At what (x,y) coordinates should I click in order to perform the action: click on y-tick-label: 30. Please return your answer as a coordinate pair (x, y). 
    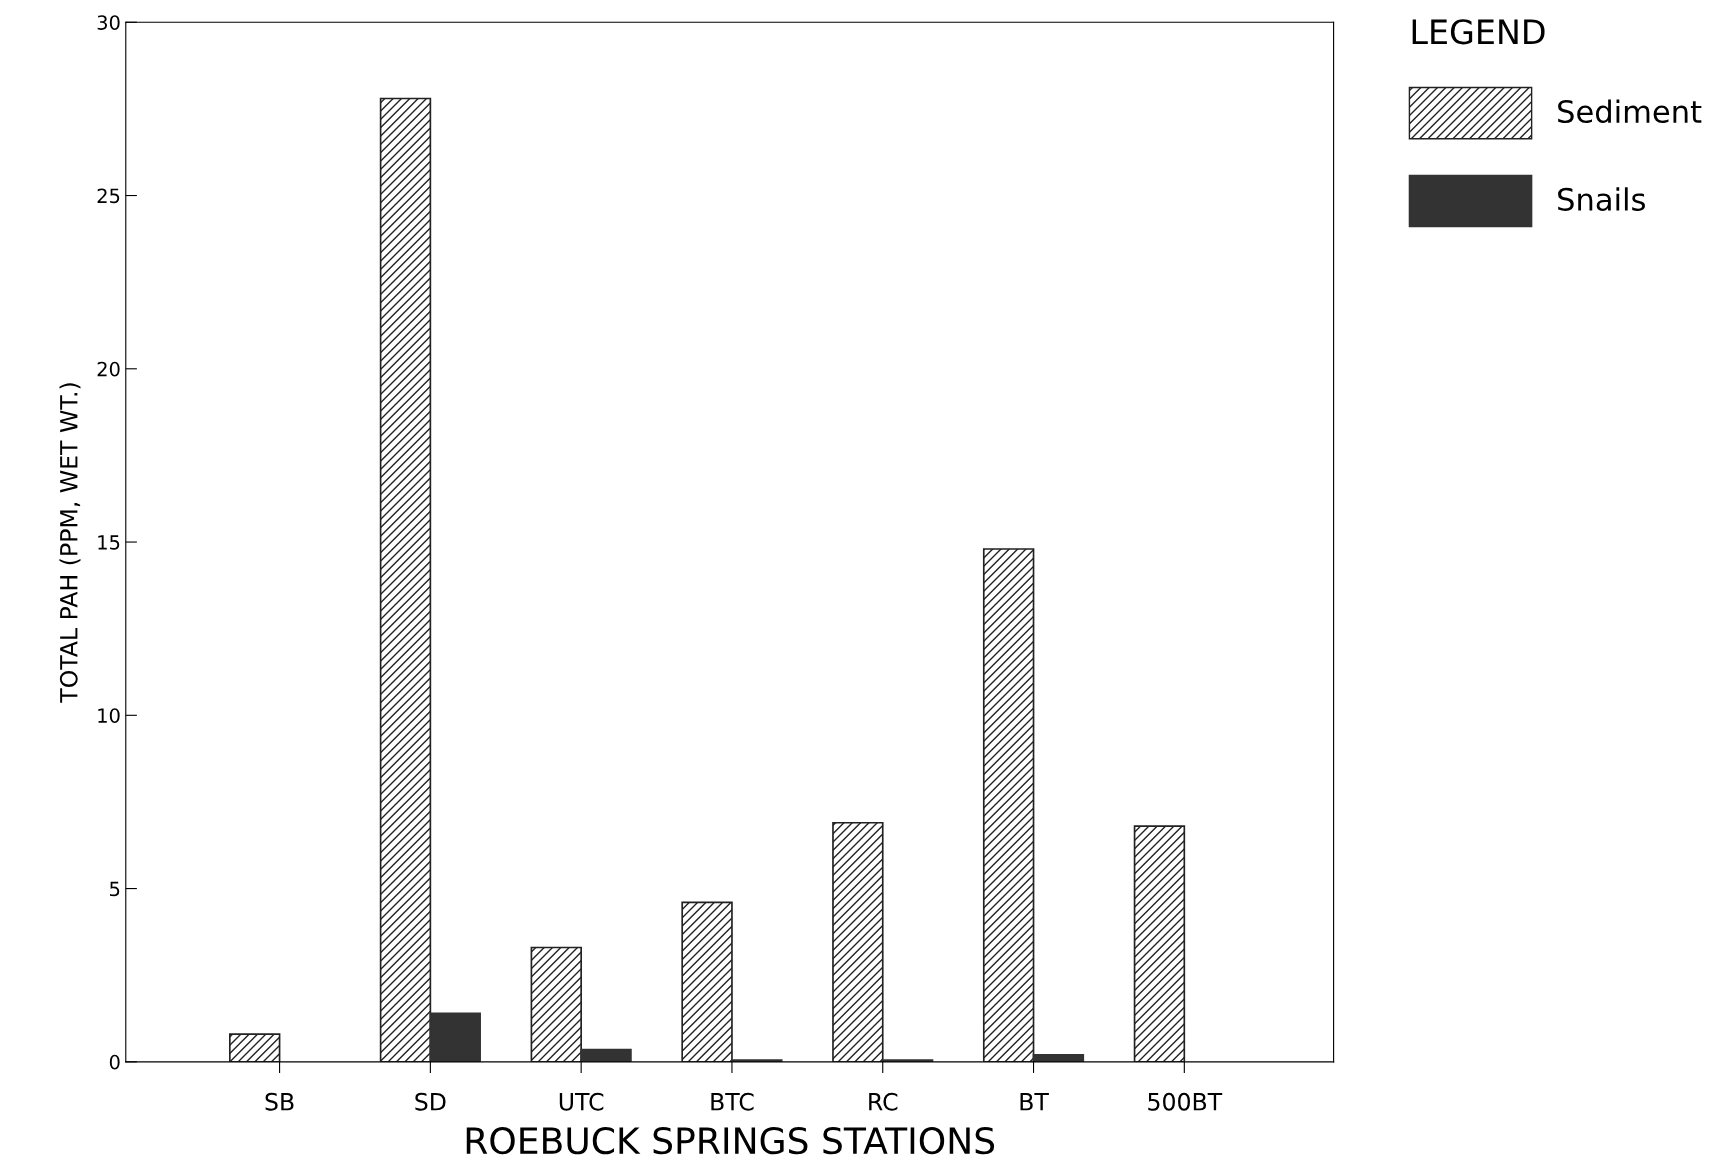
    Looking at the image, I should click on (108, 22).